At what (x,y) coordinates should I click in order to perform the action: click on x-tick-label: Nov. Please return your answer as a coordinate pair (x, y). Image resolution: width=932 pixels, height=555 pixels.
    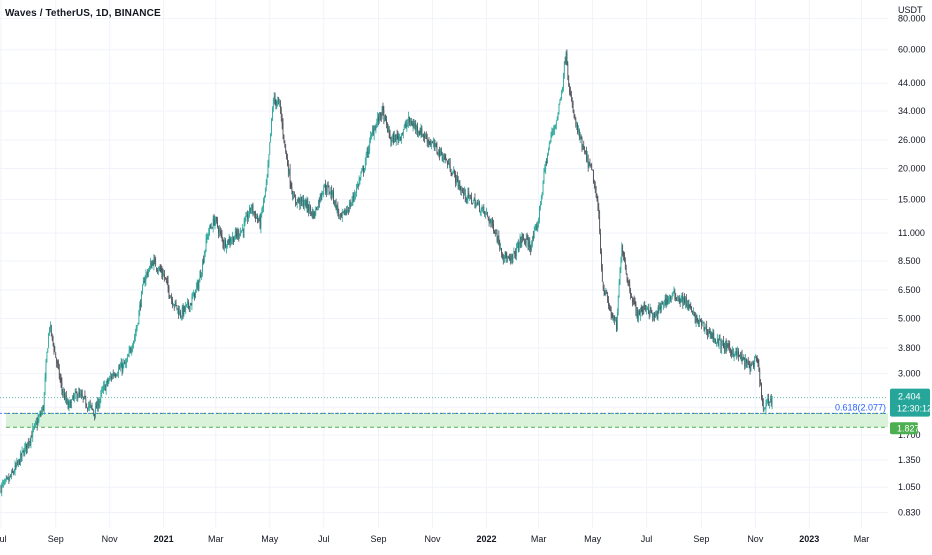
    Looking at the image, I should click on (755, 539).